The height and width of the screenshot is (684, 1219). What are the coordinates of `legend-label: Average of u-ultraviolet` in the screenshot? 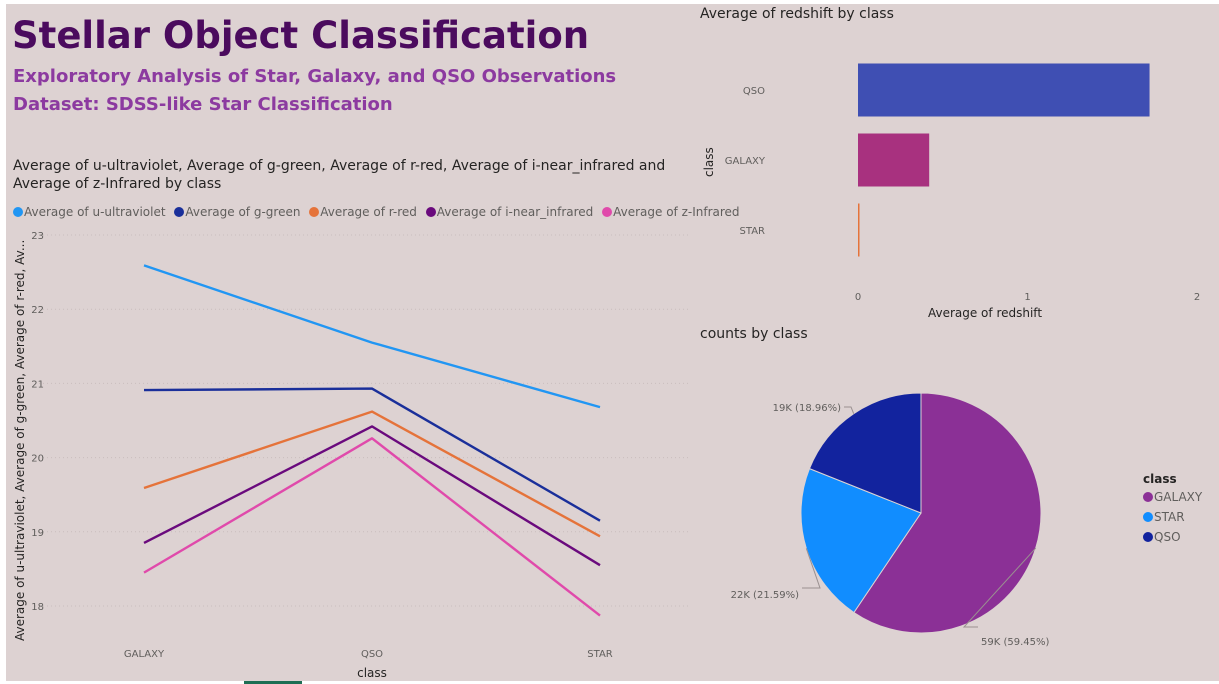 It's located at (95, 212).